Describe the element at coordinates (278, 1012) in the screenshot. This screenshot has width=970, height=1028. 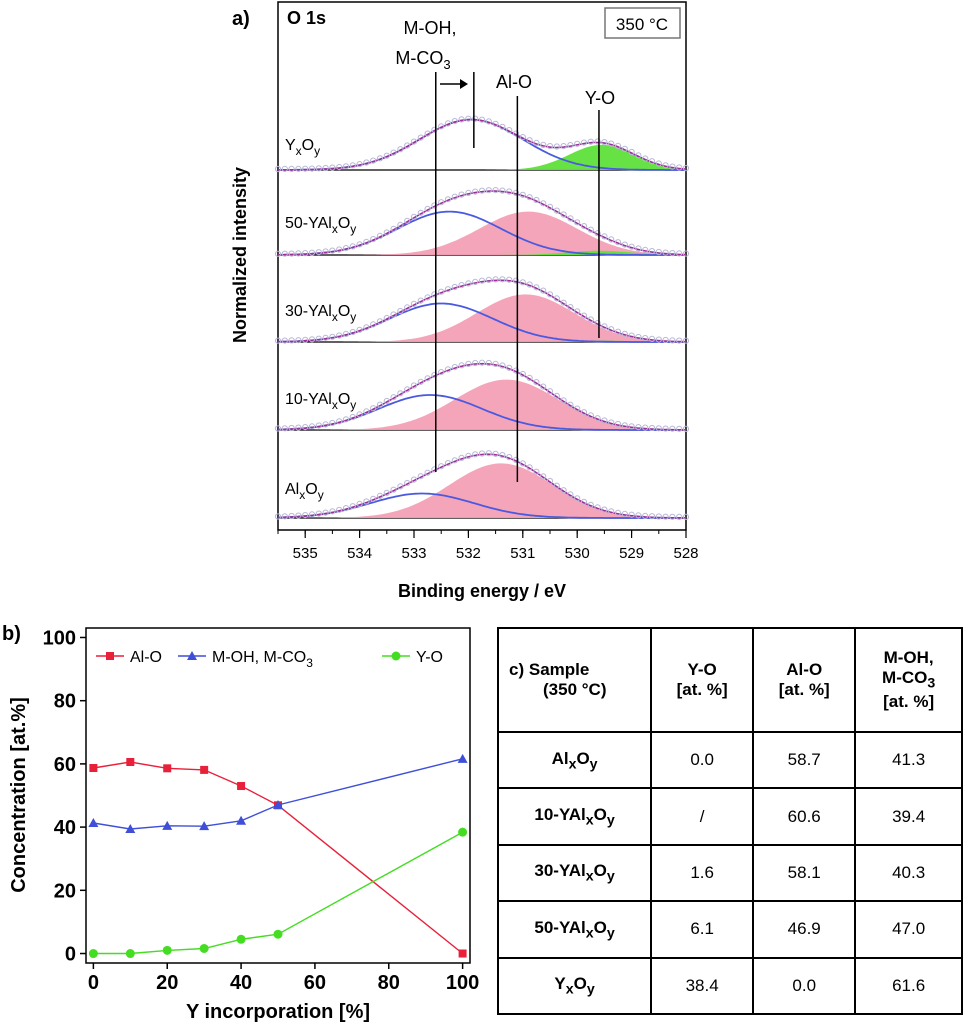
I see `conc-xlabel: Y incorporation [%]` at that location.